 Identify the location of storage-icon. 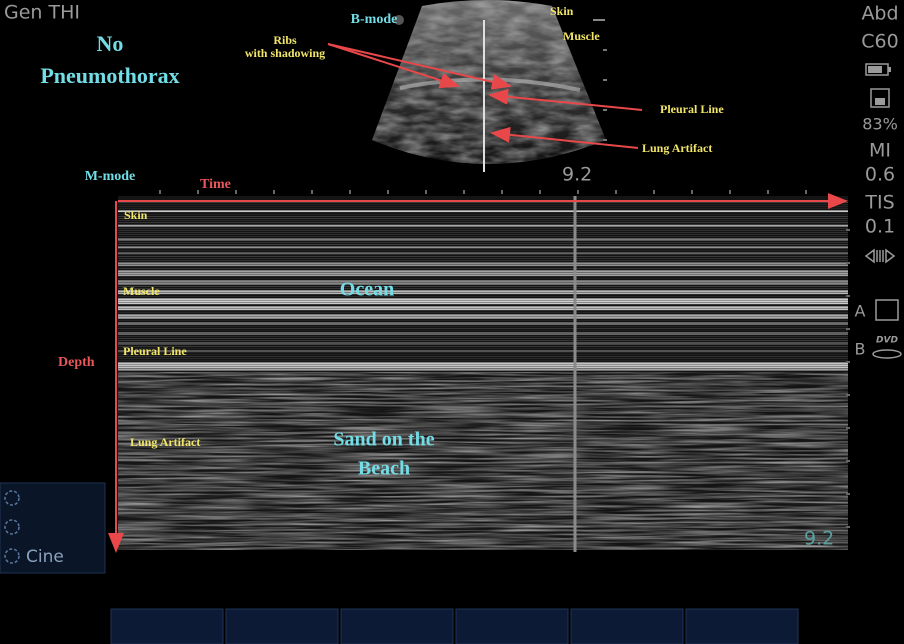
(880, 98).